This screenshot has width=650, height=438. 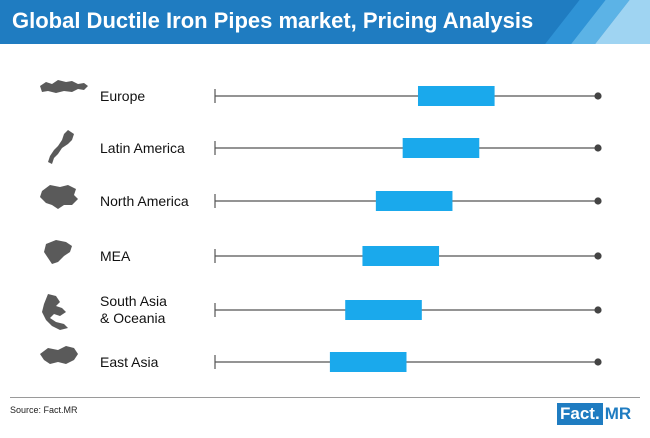 What do you see at coordinates (59, 197) in the screenshot?
I see `north-america-map-icon` at bounding box center [59, 197].